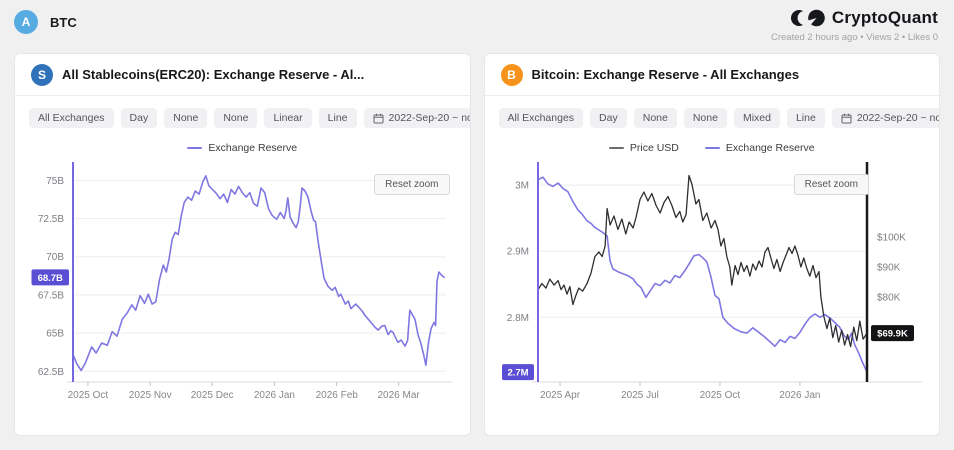 The height and width of the screenshot is (450, 954). I want to click on y-tick-label: 67.5B, so click(51, 295).